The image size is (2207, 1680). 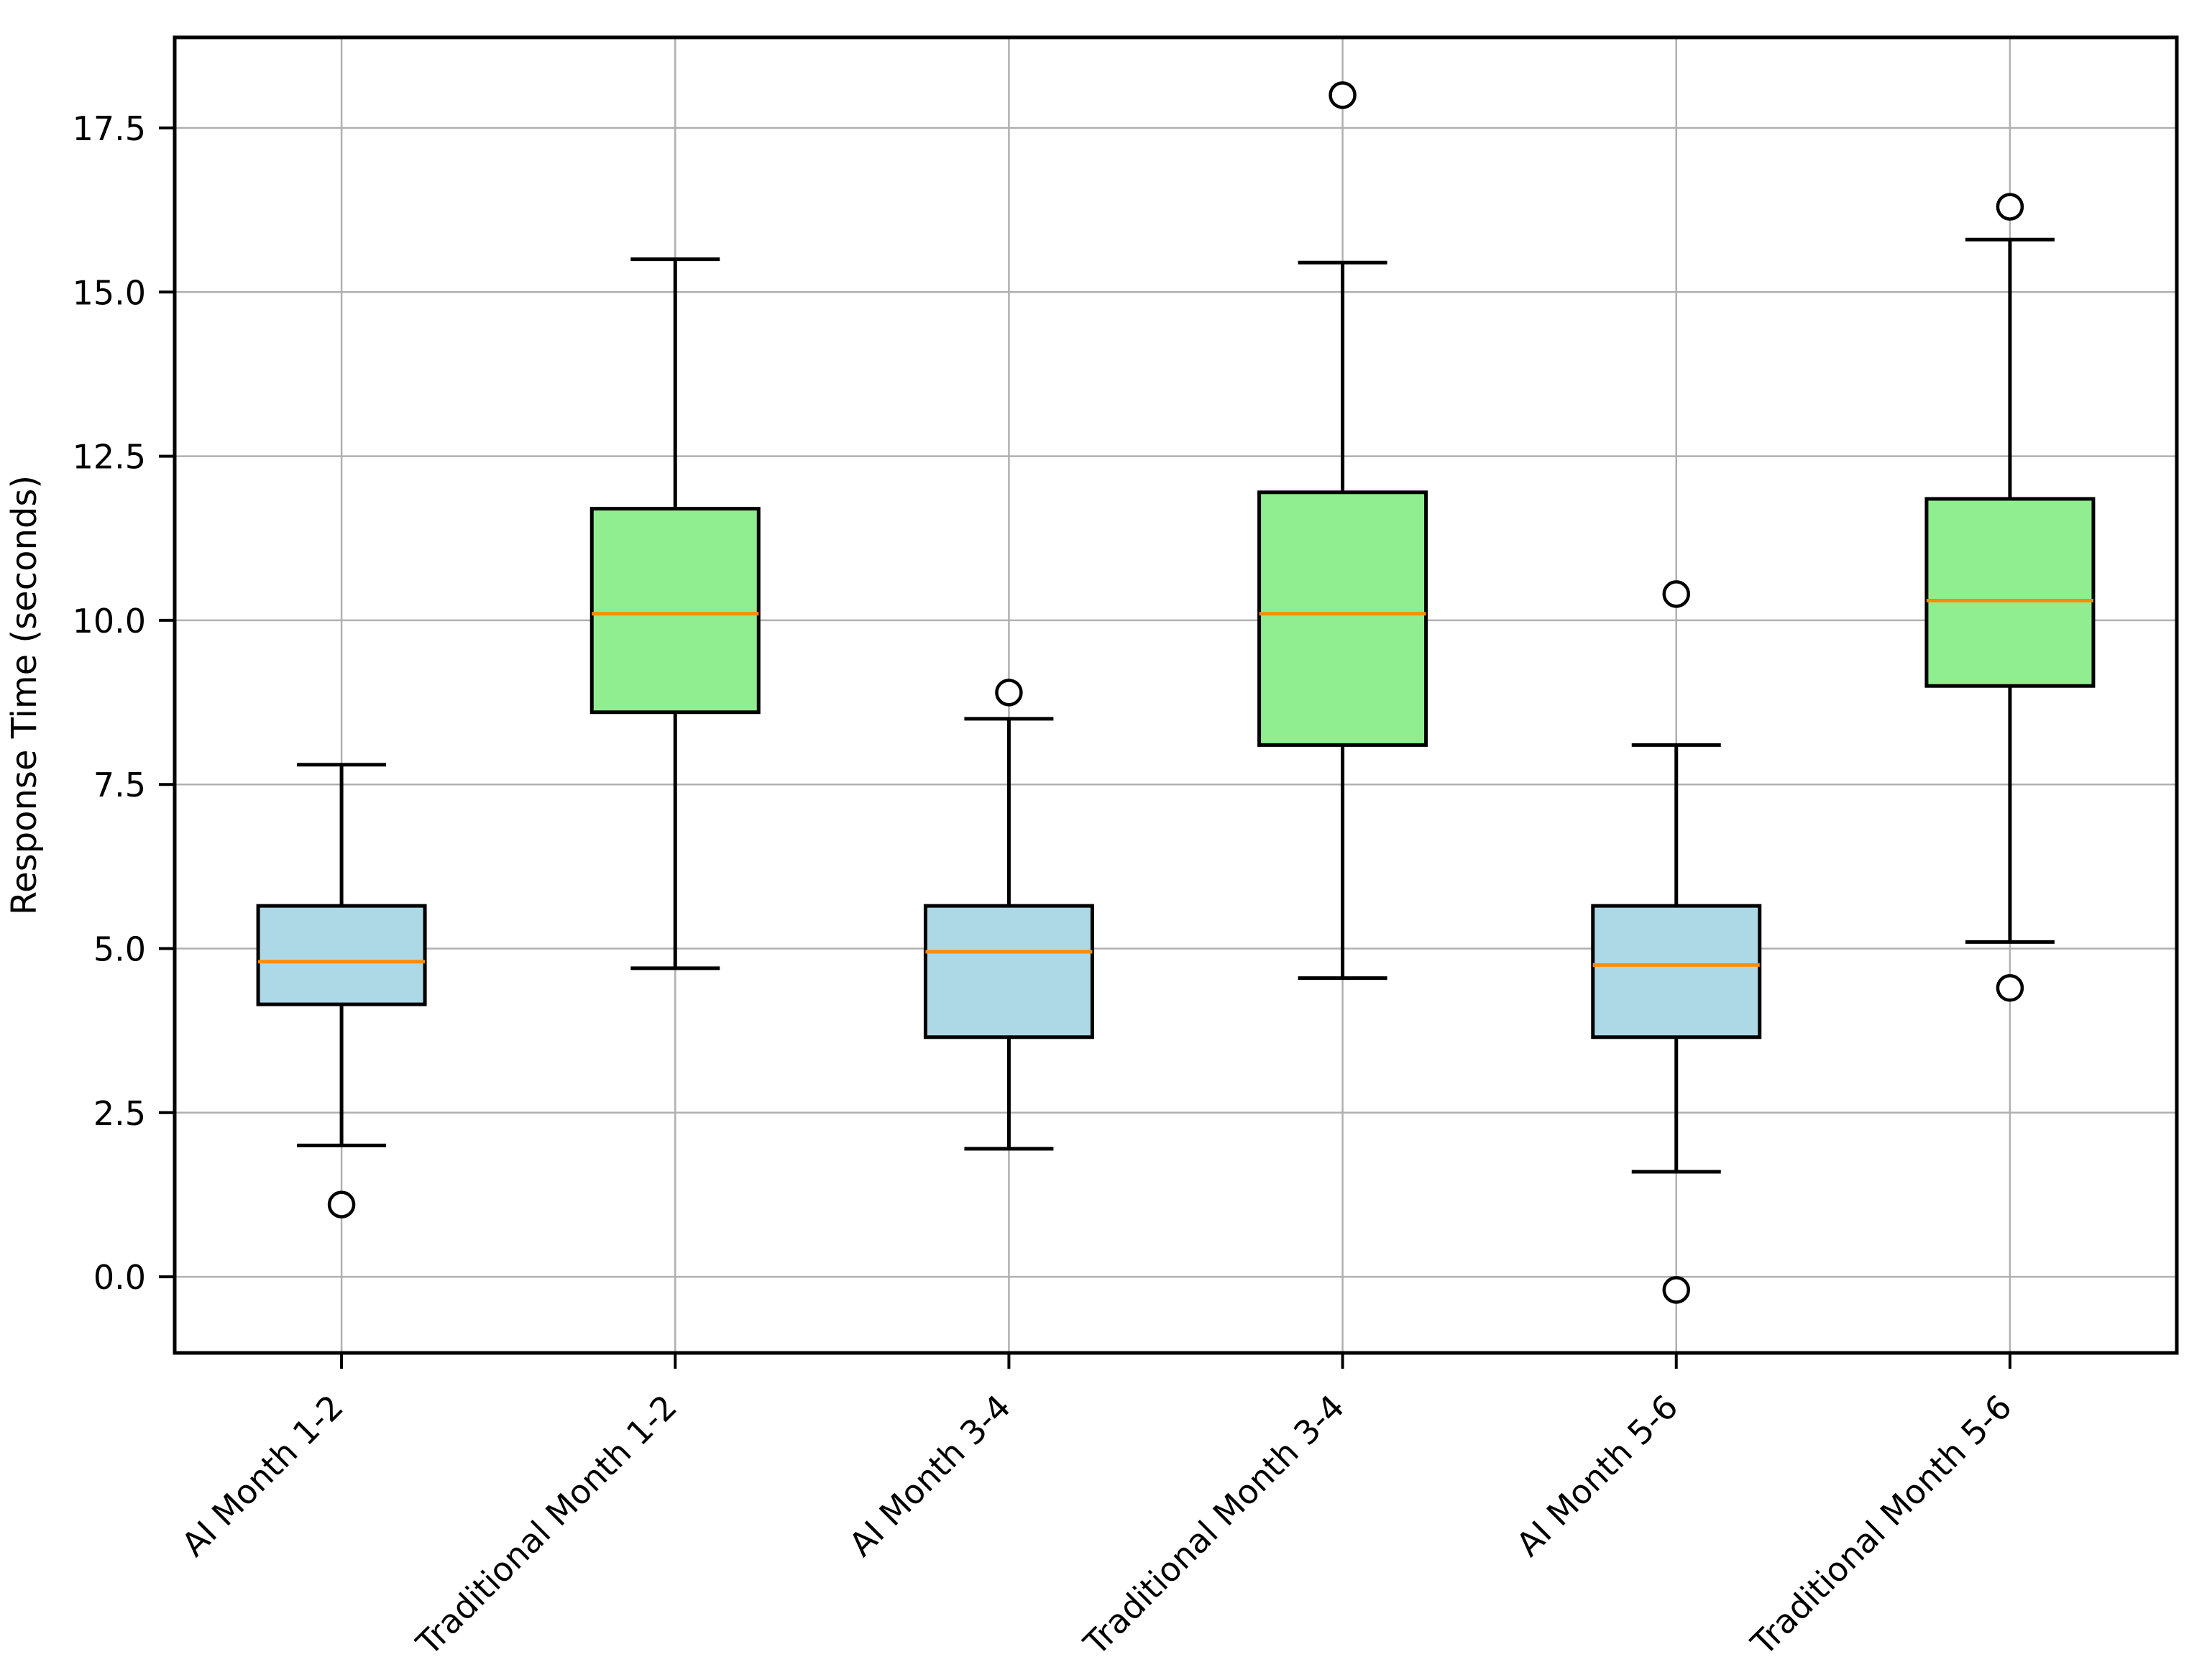 What do you see at coordinates (546, 1525) in the screenshot?
I see `x-tick-label: Traditional Month 1-2` at bounding box center [546, 1525].